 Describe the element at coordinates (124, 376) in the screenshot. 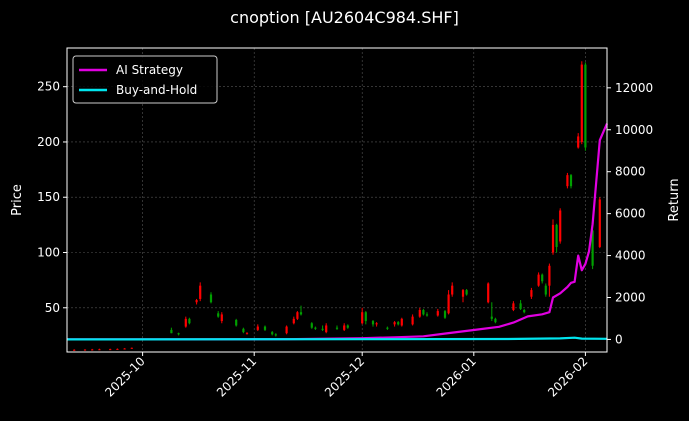

I see `x-tick-label: 2025-10` at that location.